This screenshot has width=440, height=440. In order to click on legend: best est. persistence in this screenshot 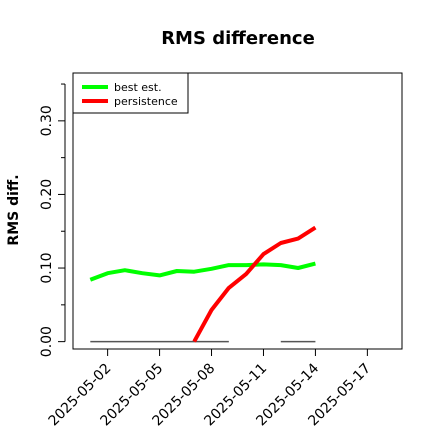, I will do `click(130, 93)`.